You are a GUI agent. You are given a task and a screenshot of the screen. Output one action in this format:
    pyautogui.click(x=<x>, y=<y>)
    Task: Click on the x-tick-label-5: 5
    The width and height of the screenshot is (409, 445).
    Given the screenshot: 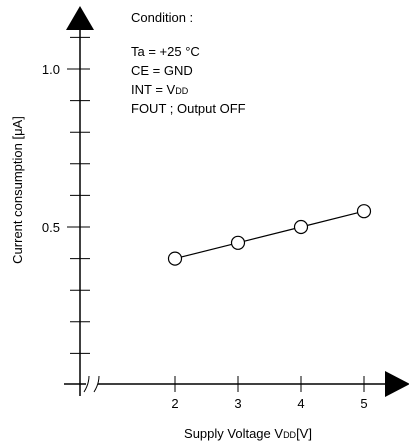 What is the action you would take?
    pyautogui.click(x=363, y=403)
    